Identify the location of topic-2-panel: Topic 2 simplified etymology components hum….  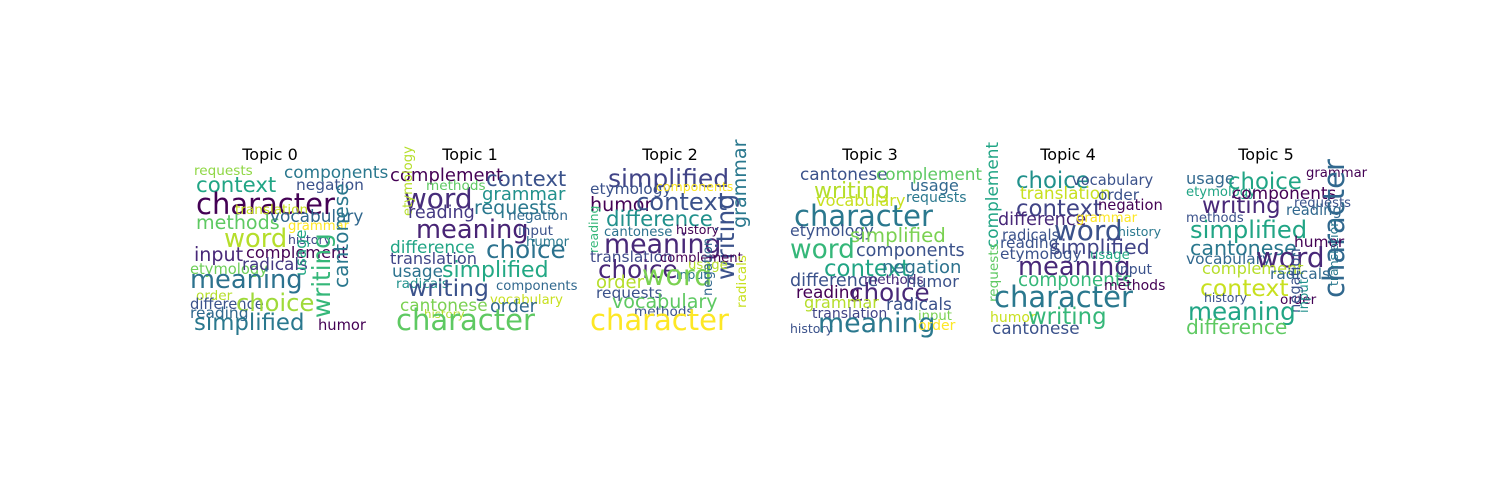
(673, 250).